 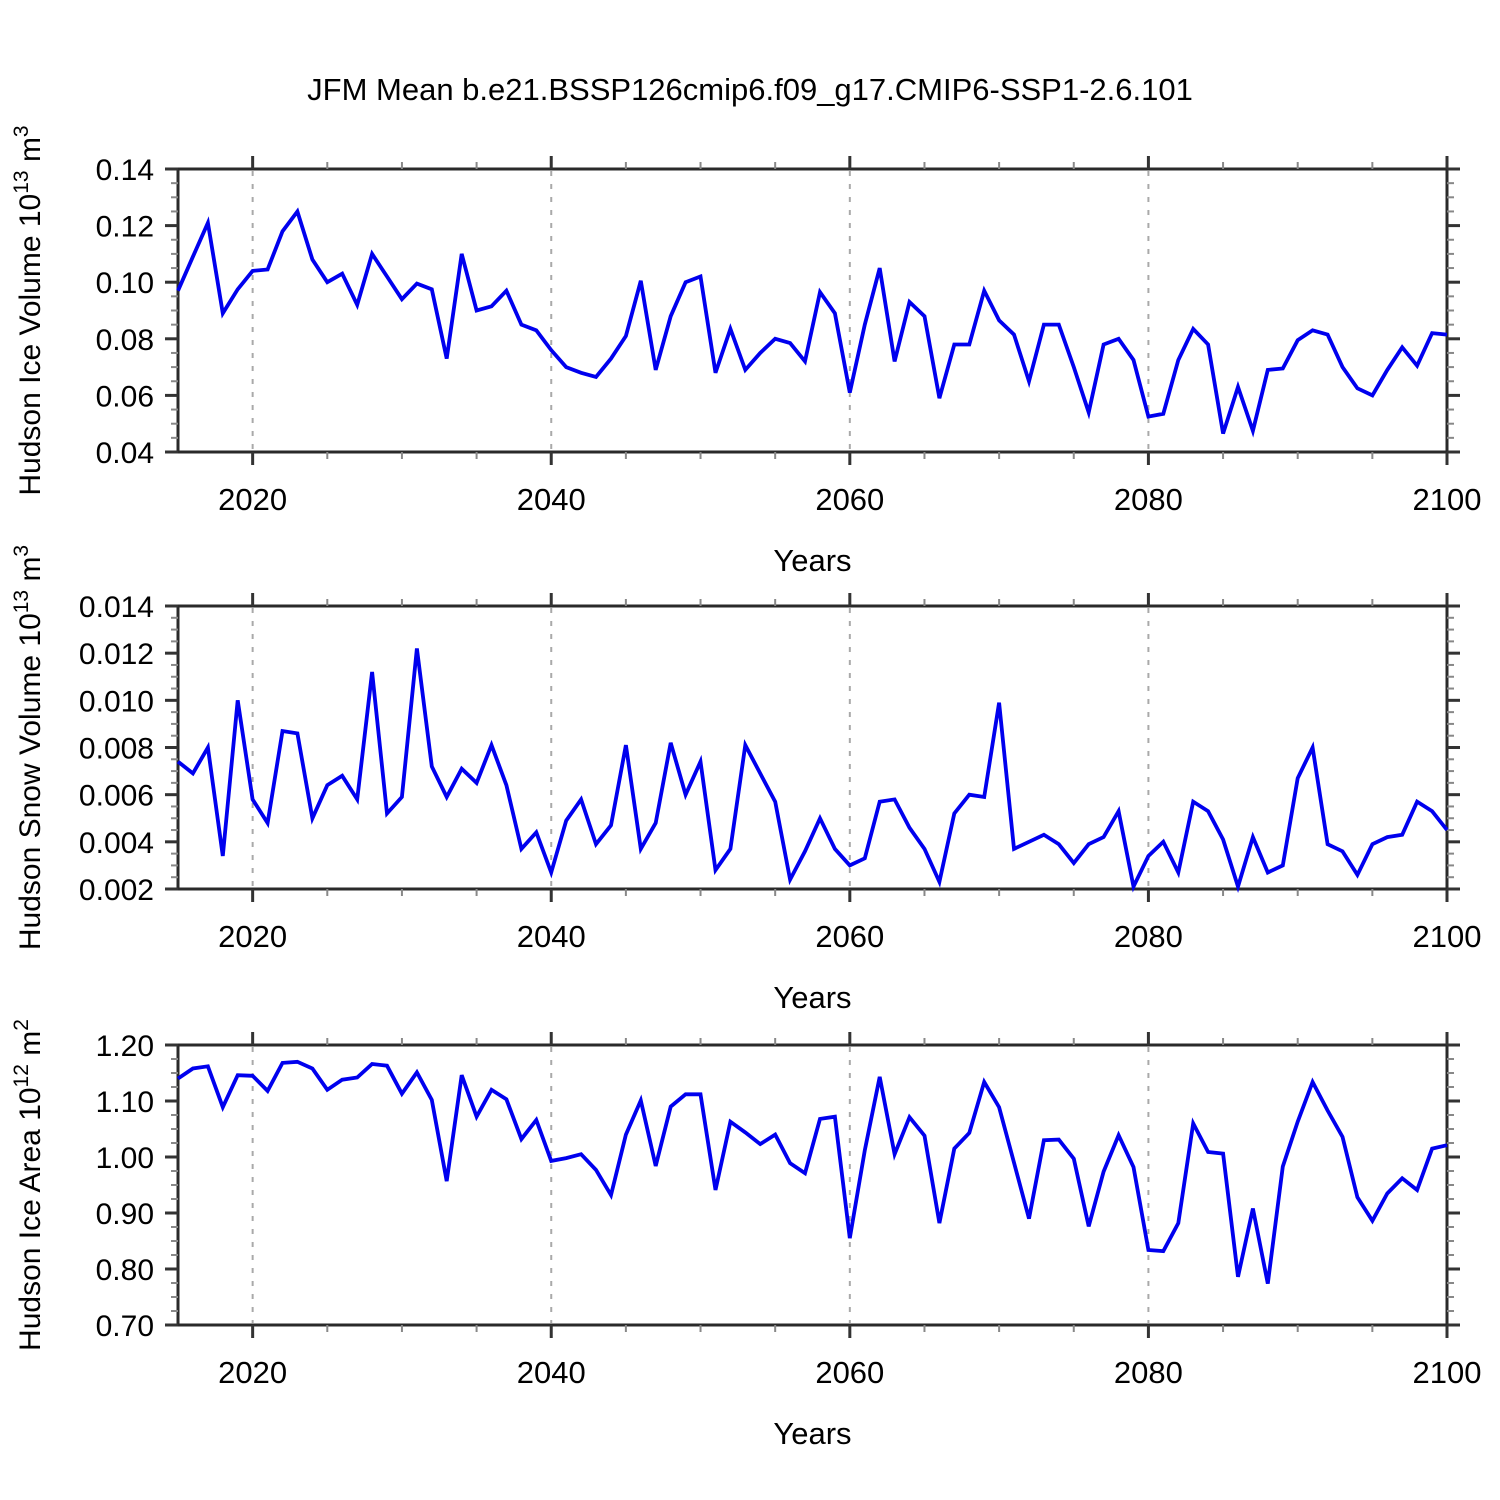 What do you see at coordinates (125, 227) in the screenshot?
I see `ytick-label: 0.12` at bounding box center [125, 227].